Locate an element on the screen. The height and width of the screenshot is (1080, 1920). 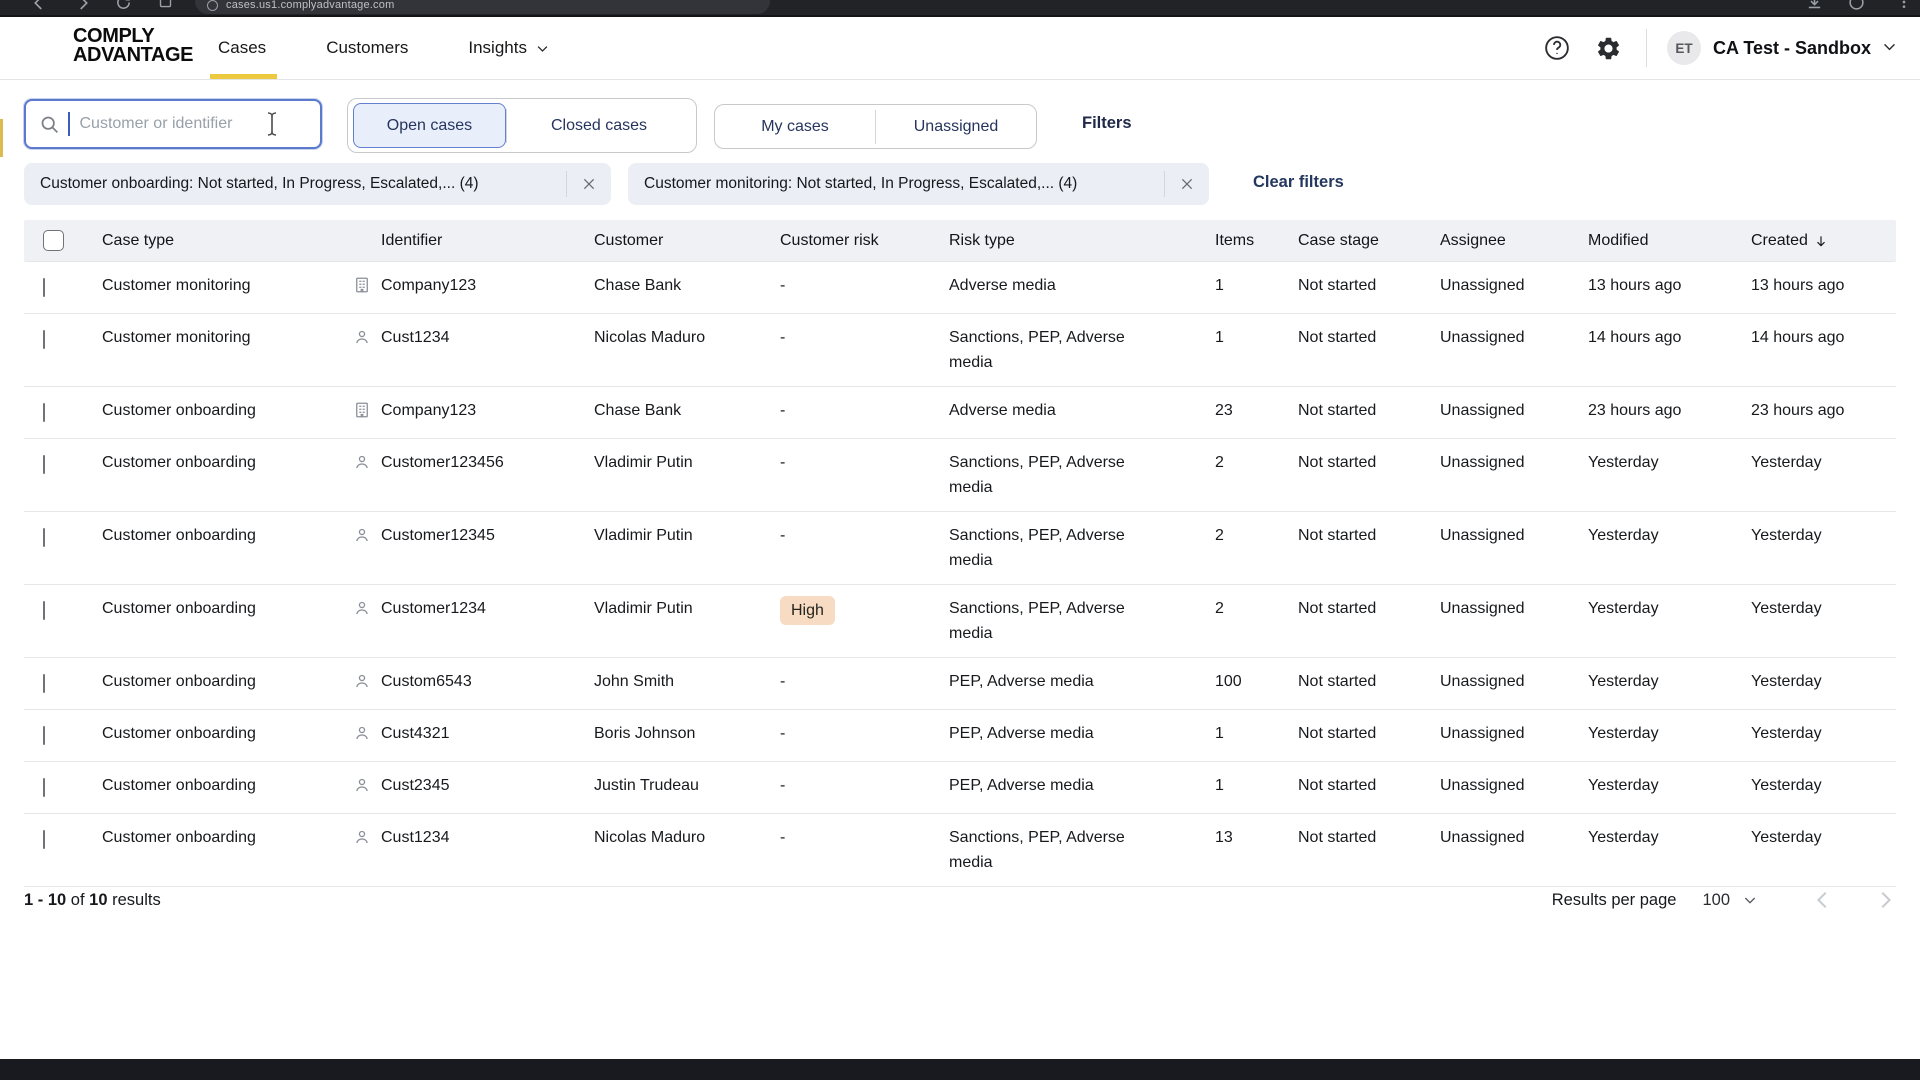
cell-risk-type: Sanctions, PEP, Adverse media is located at coordinates (1037, 350).